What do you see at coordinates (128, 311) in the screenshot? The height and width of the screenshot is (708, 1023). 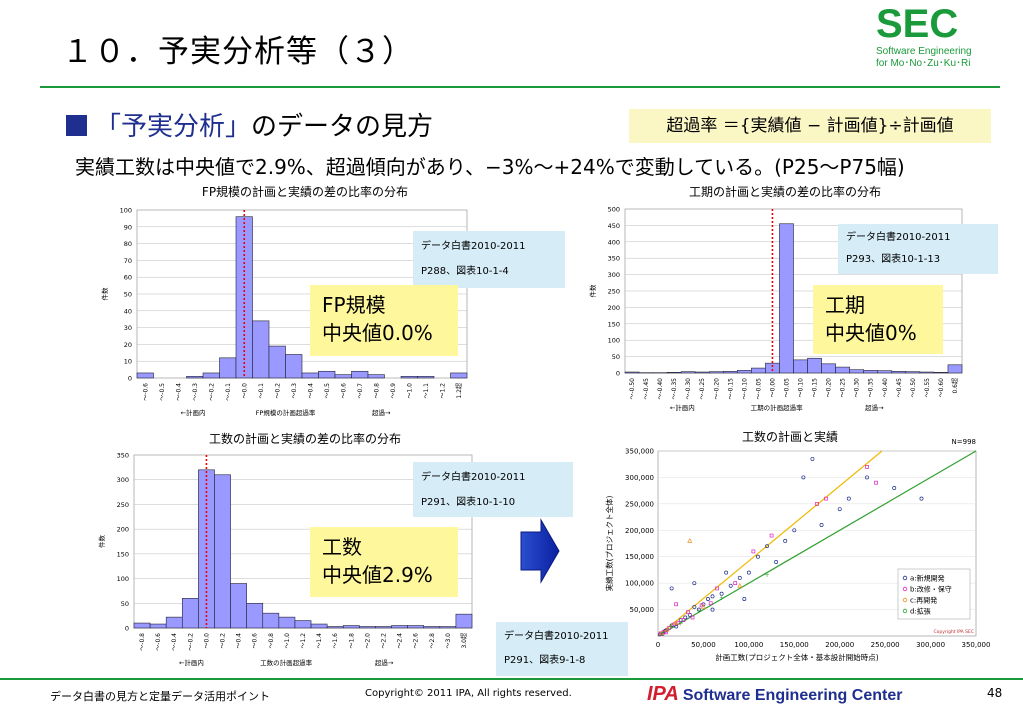 I see `y-tick-label: 40` at bounding box center [128, 311].